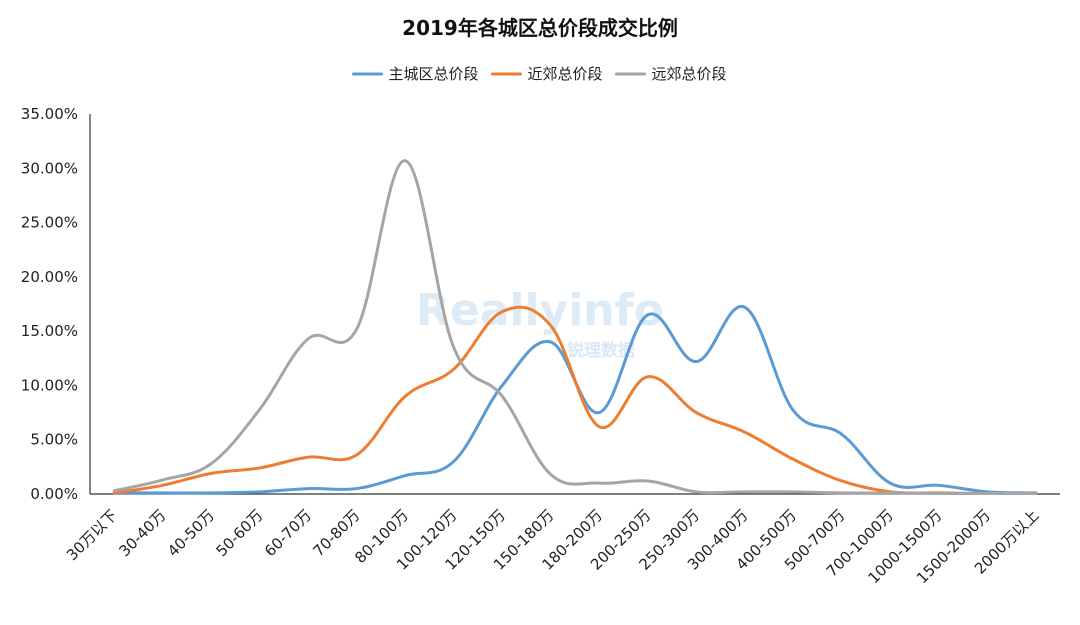 This screenshot has width=1080, height=625. I want to click on legend-label: 主城区总价段, so click(434, 74).